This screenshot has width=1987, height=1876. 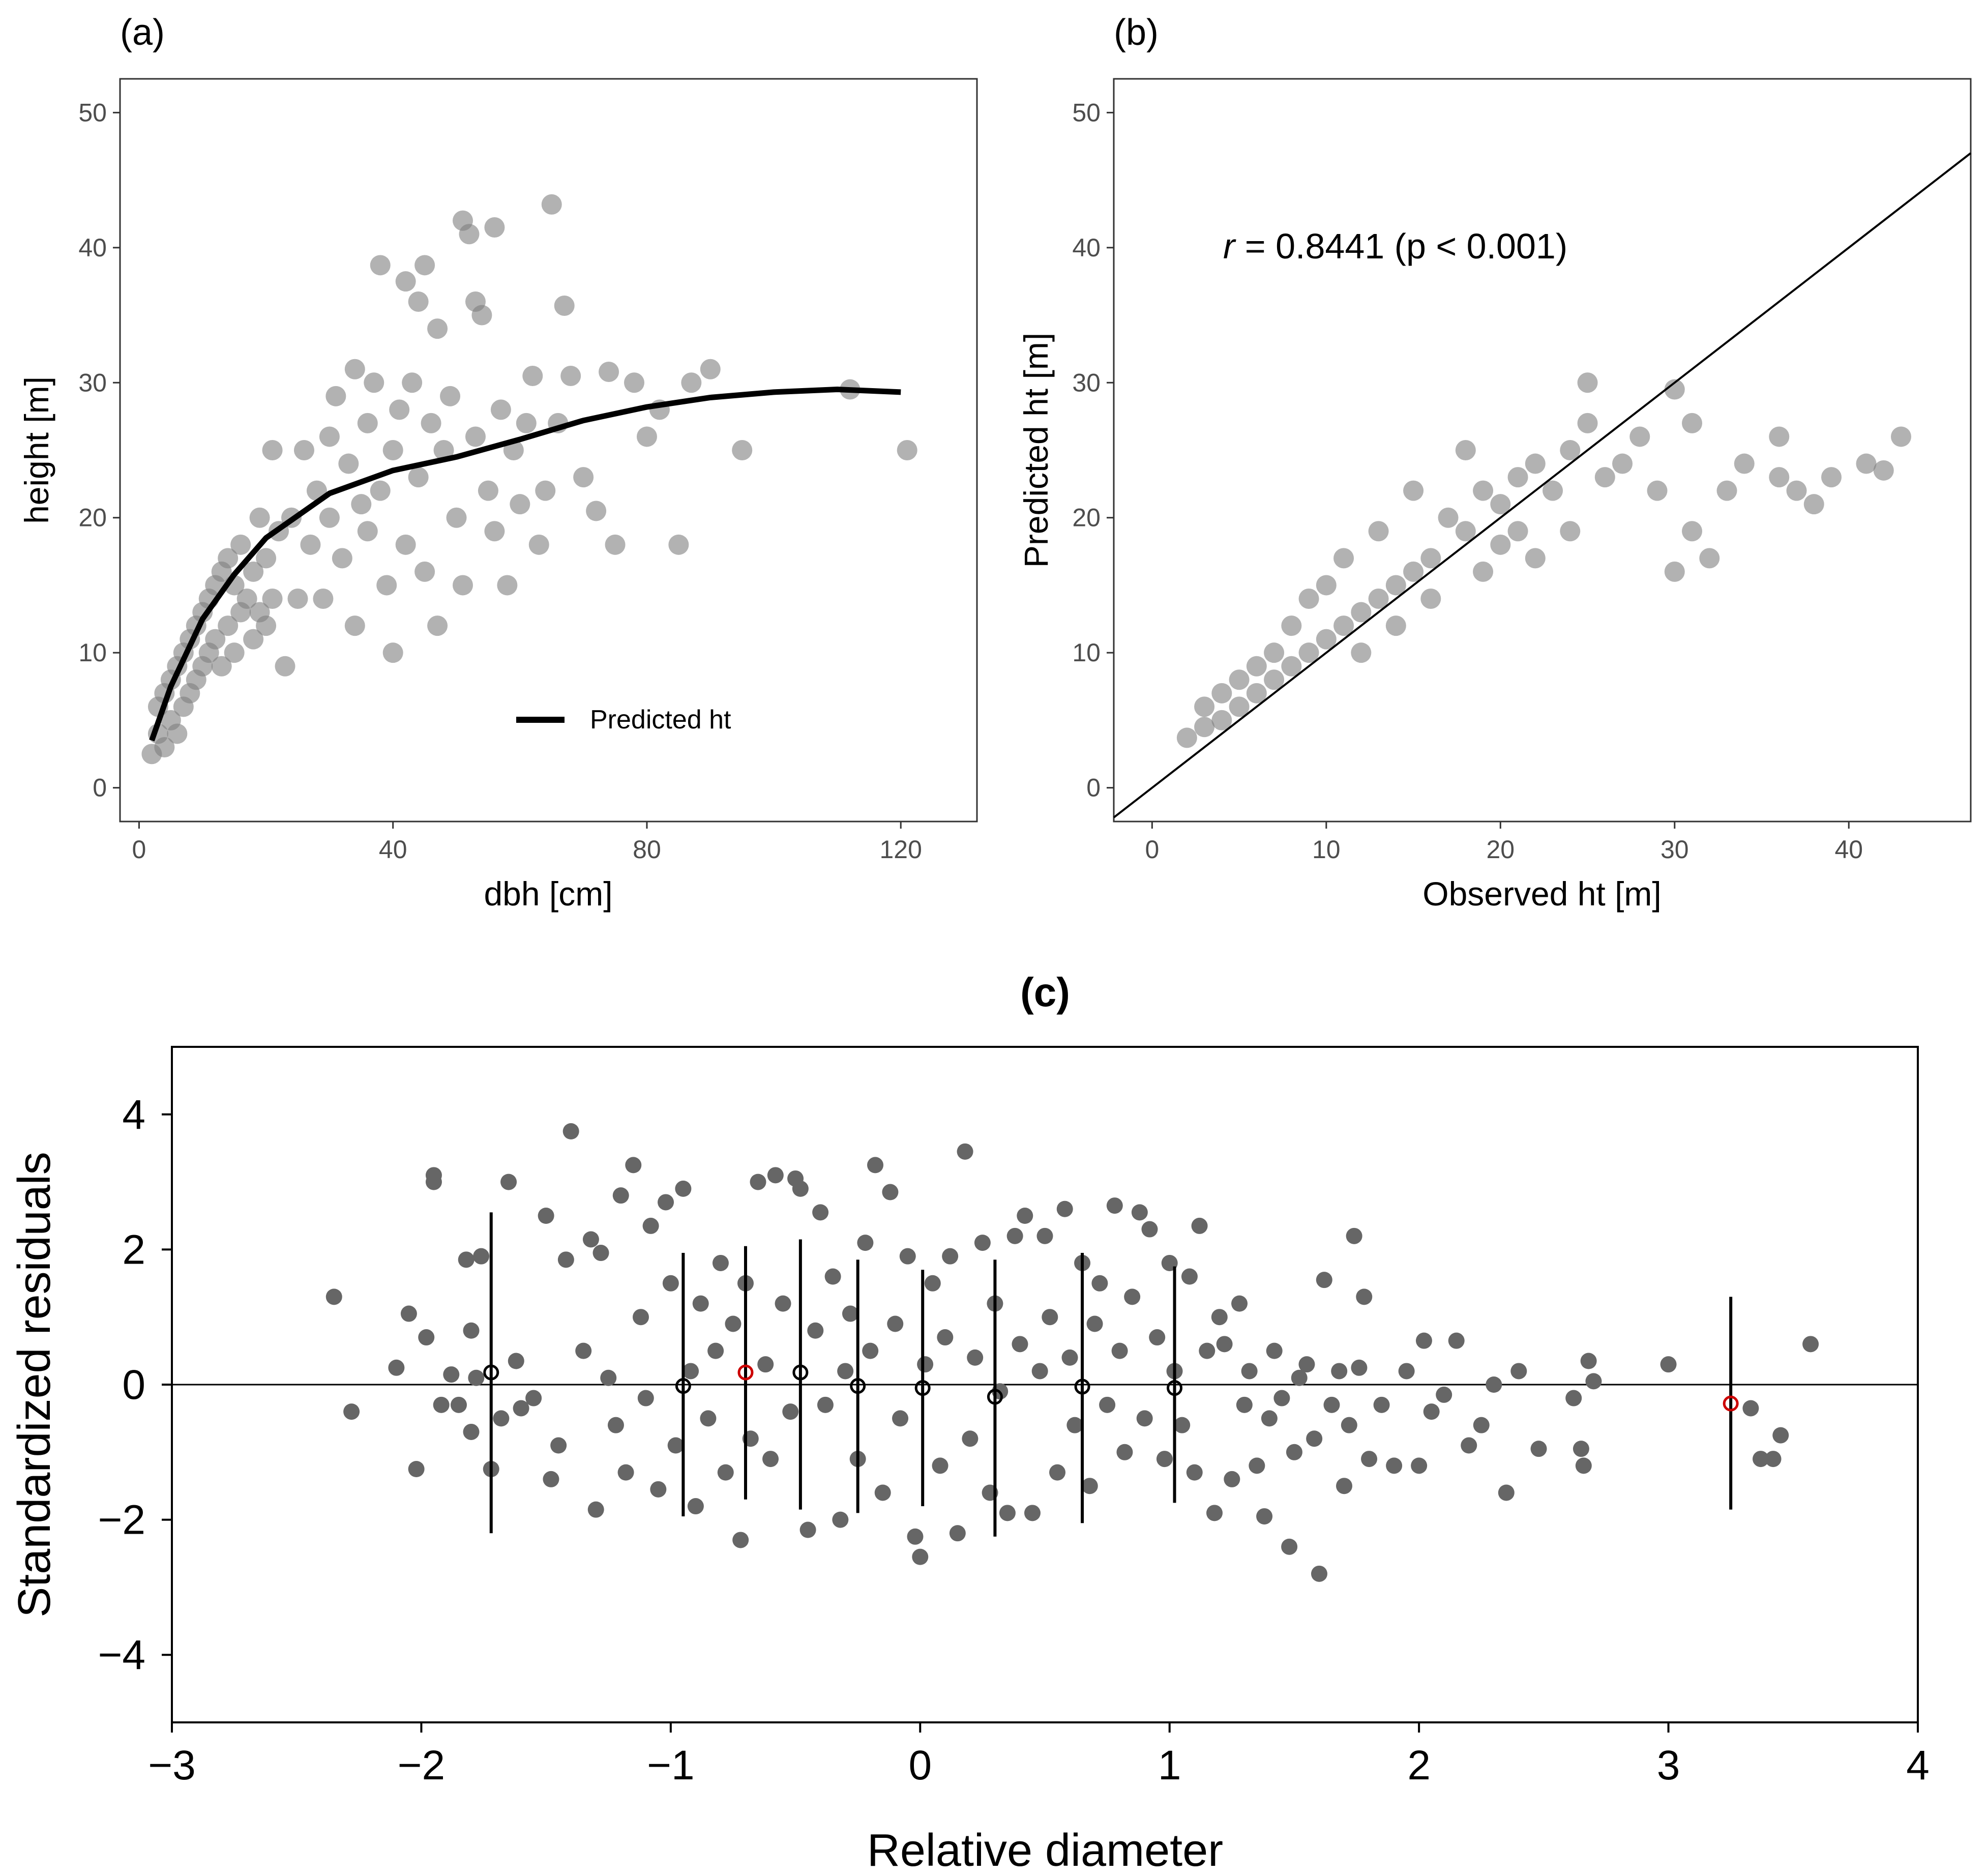 What do you see at coordinates (1086, 518) in the screenshot?
I see `panel-b-y-tick-label: 20` at bounding box center [1086, 518].